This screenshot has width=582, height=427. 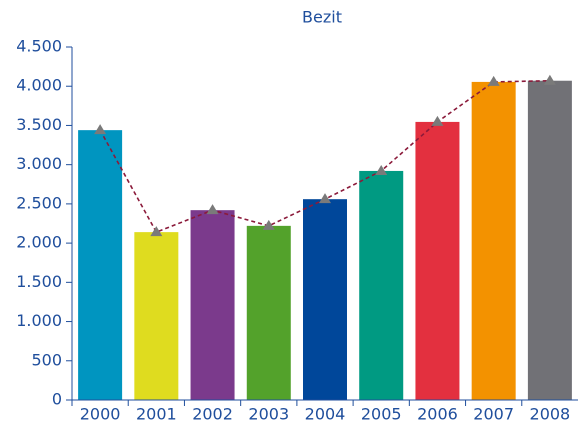 What do you see at coordinates (57, 399) in the screenshot?
I see `y-tick-label: 0` at bounding box center [57, 399].